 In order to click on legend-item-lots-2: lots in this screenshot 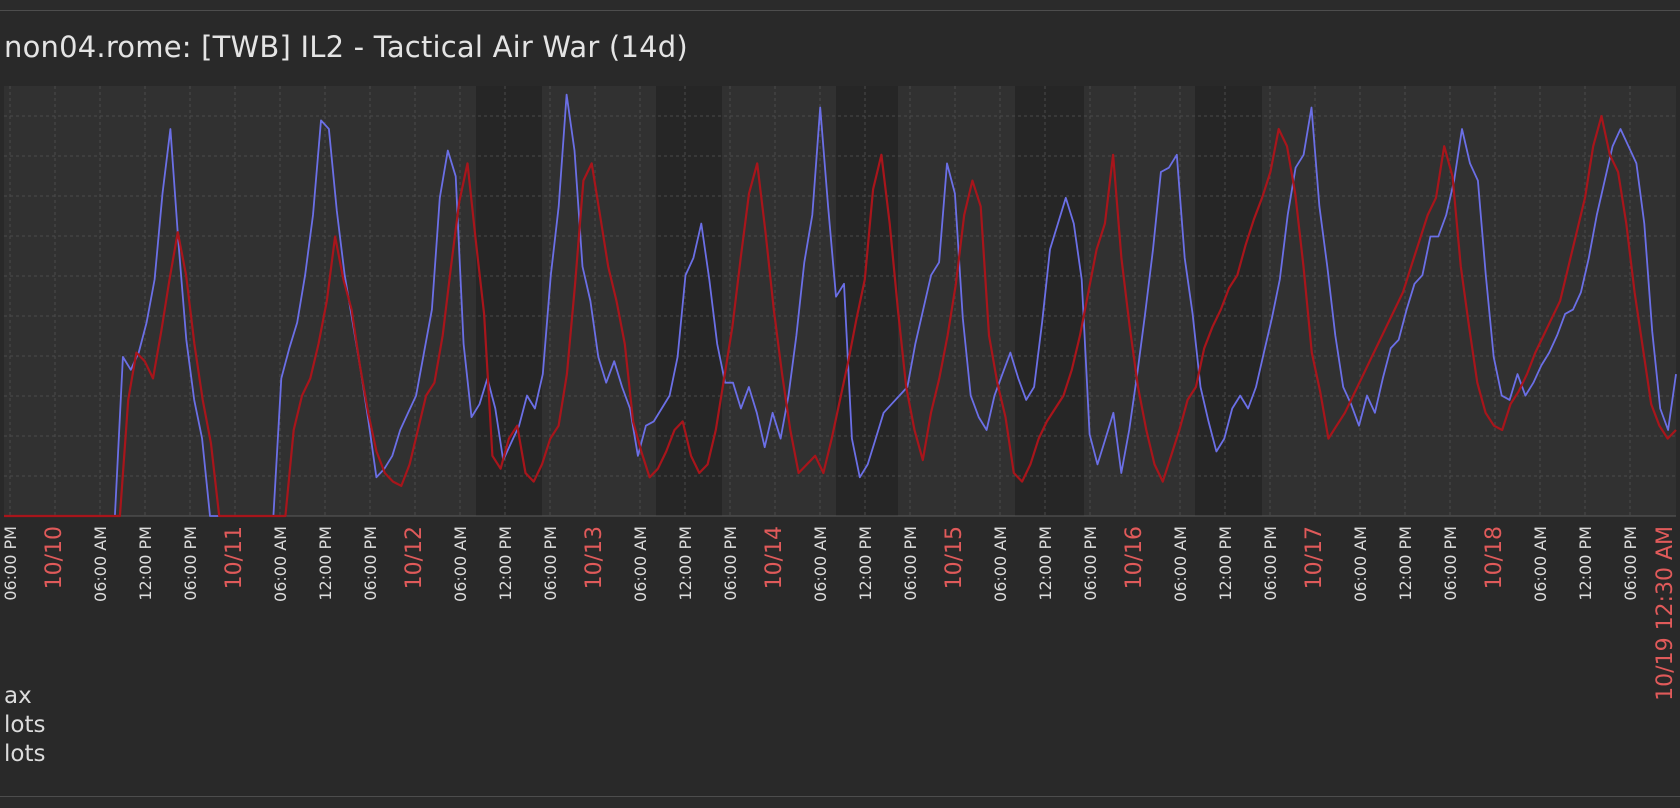, I will do `click(25, 754)`.